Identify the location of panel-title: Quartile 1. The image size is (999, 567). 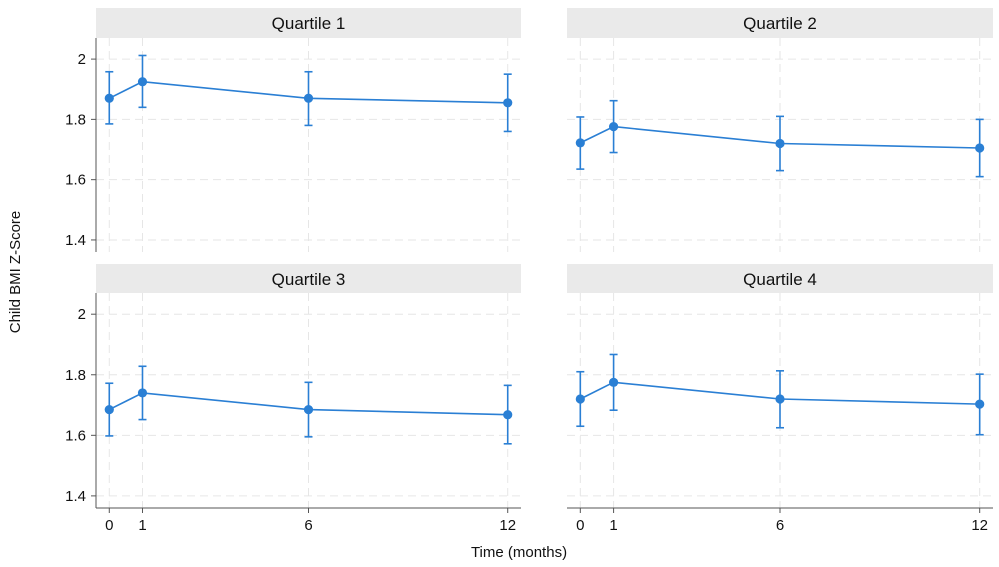
(309, 23).